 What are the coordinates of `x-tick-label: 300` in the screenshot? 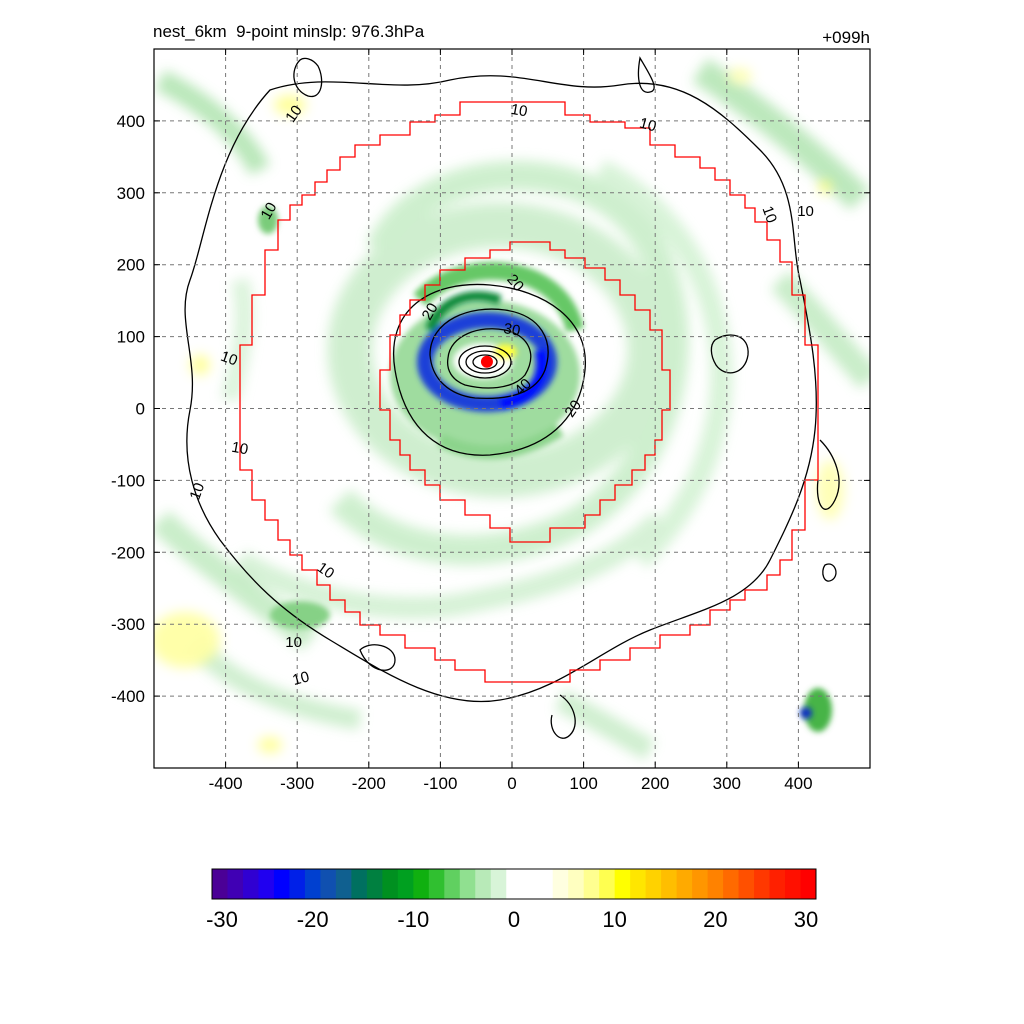 It's located at (727, 783).